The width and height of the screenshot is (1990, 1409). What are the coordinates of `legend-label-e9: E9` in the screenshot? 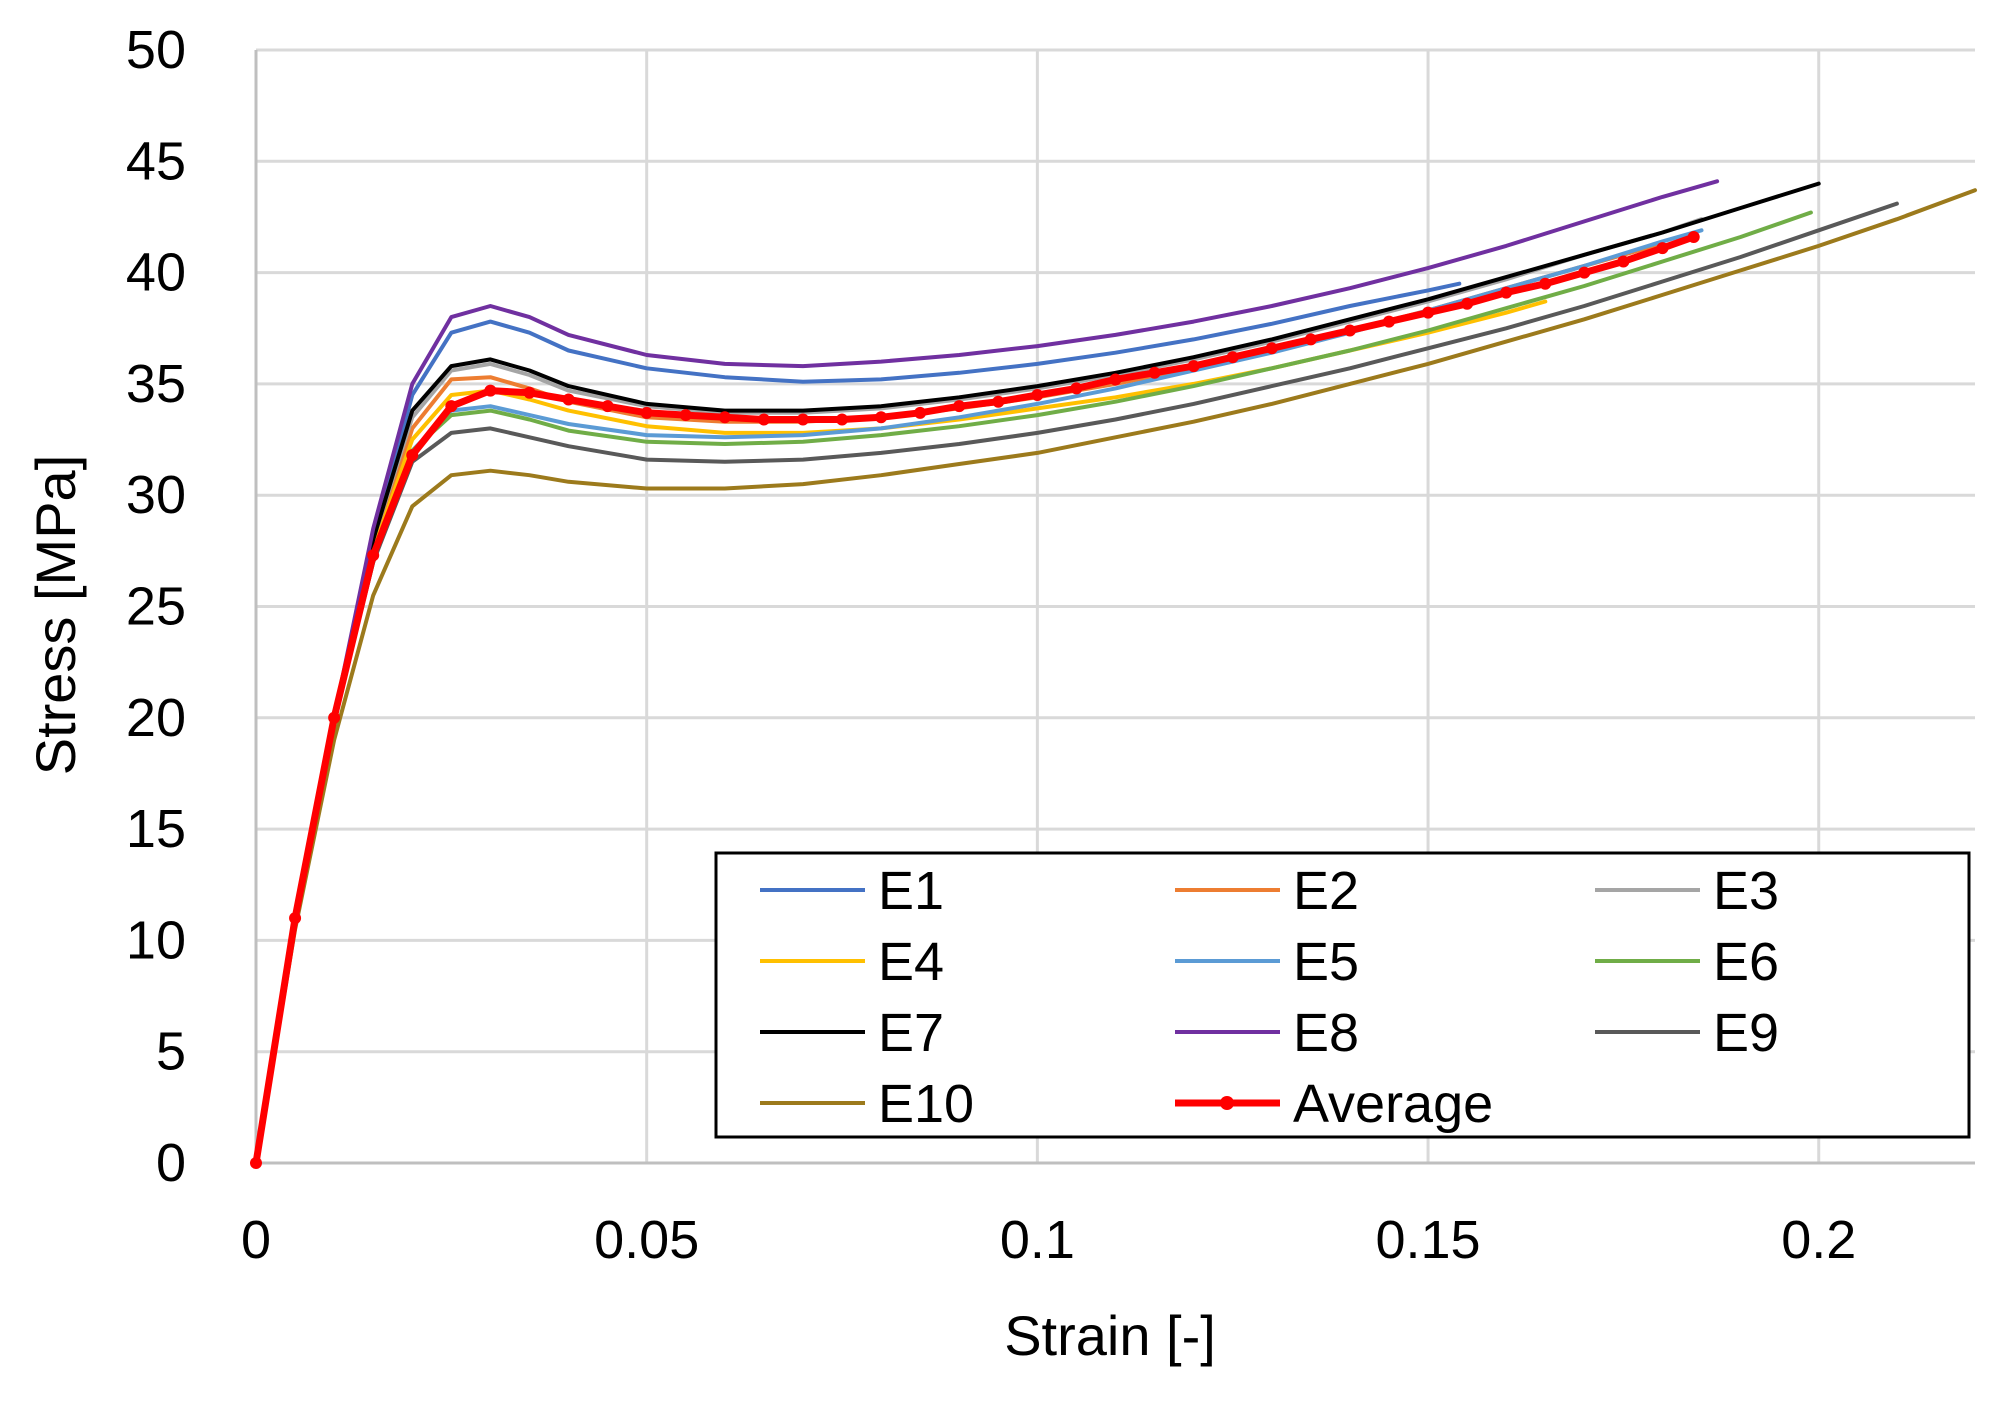 It's located at (1746, 1033).